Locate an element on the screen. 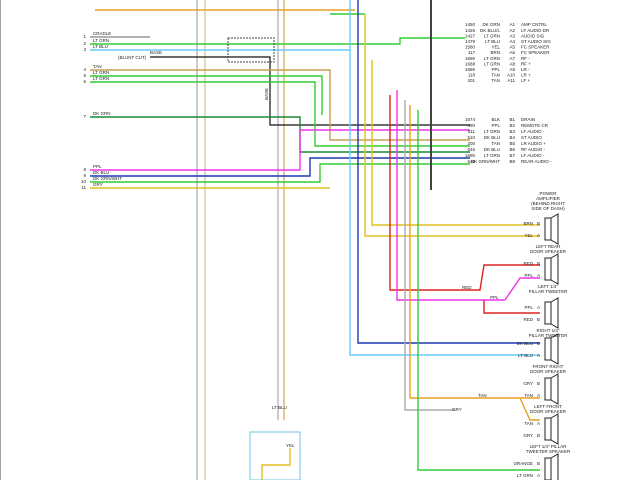  pin-function: REMOTE CR is located at coordinates (535, 125).